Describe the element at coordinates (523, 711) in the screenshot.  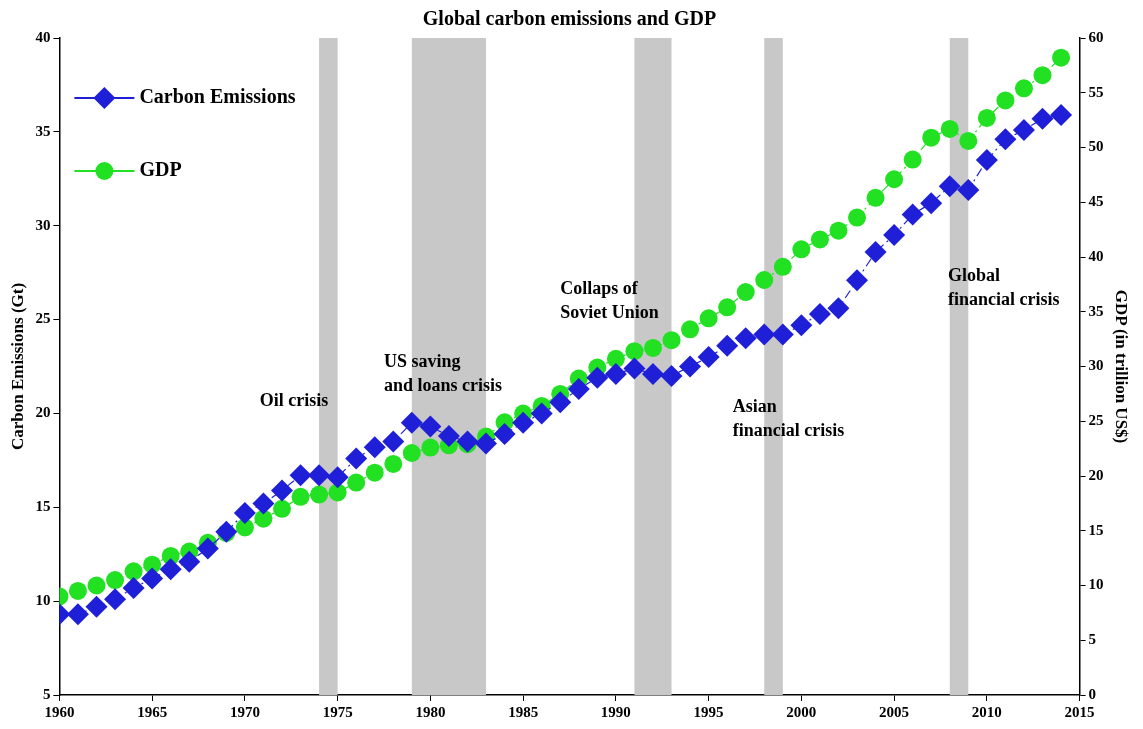
I see `x-tick-label: 1985` at that location.